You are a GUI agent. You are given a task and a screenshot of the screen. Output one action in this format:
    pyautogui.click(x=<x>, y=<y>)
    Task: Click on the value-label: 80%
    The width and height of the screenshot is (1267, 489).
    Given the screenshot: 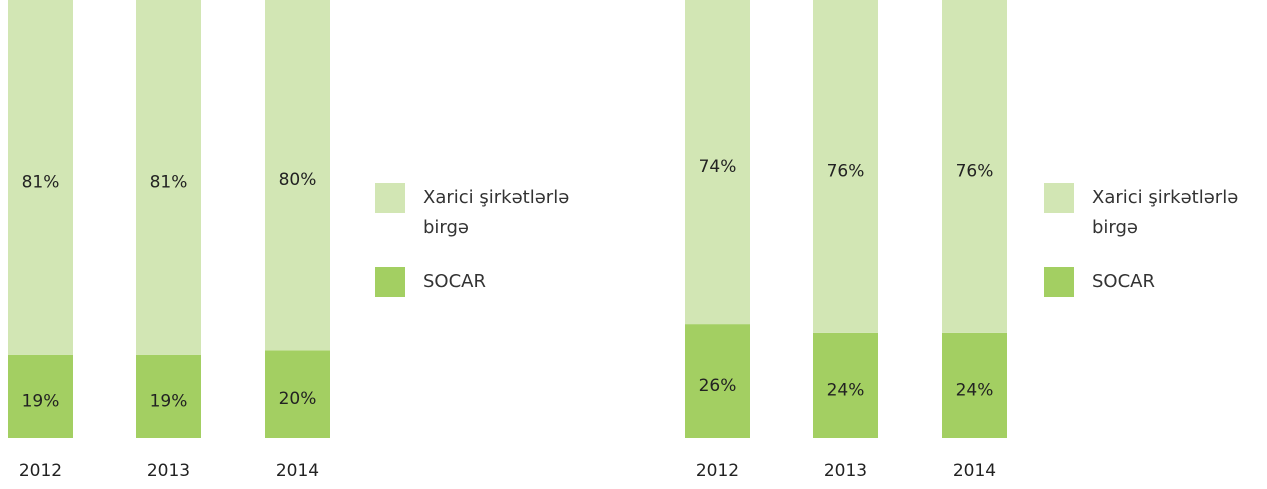 What is the action you would take?
    pyautogui.click(x=298, y=180)
    